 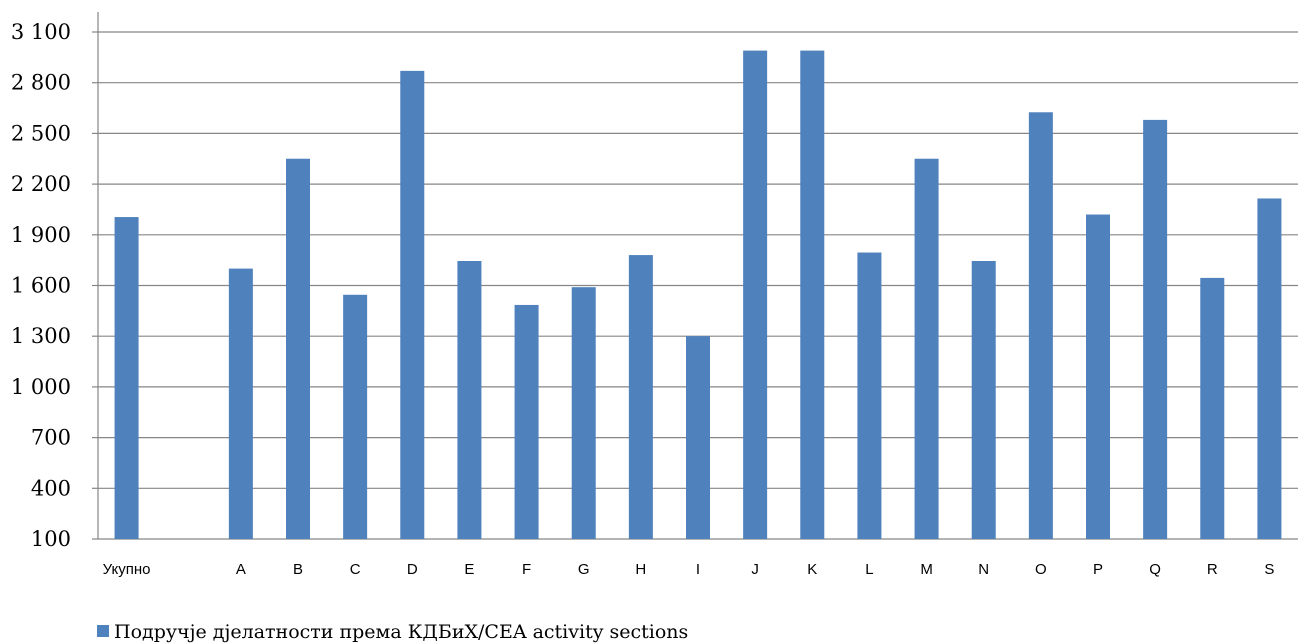 What do you see at coordinates (526, 569) in the screenshot?
I see `x-tick-label: F` at bounding box center [526, 569].